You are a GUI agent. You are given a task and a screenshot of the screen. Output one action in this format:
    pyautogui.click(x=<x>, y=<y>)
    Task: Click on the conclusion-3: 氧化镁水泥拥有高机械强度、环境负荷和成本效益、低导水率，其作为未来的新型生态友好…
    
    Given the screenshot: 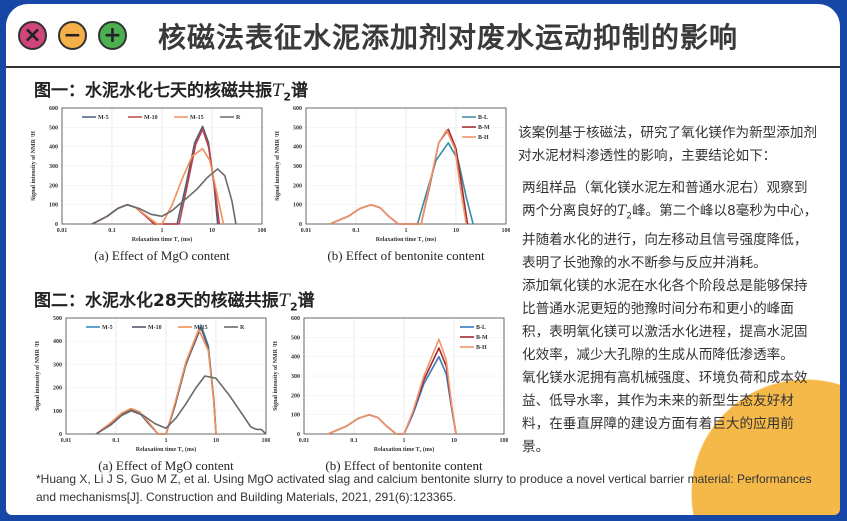 What is the action you would take?
    pyautogui.click(x=665, y=412)
    